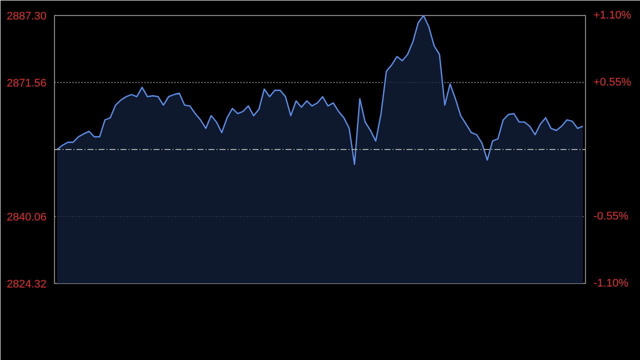 This screenshot has height=360, width=640. I want to click on y2-tick-label: -1.10%, so click(611, 284).